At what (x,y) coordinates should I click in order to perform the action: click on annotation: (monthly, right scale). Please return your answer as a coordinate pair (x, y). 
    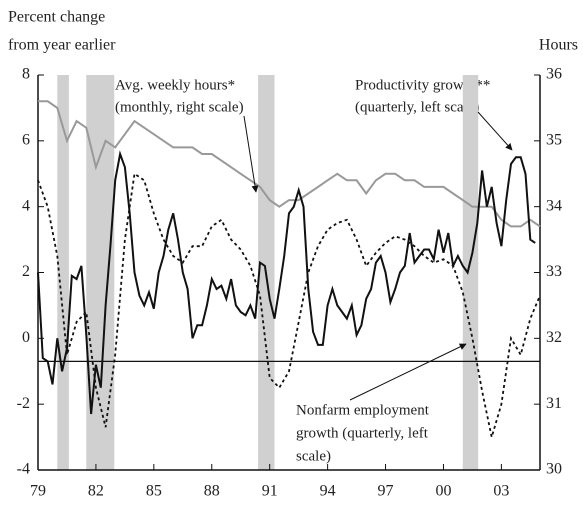
    Looking at the image, I should click on (179, 107).